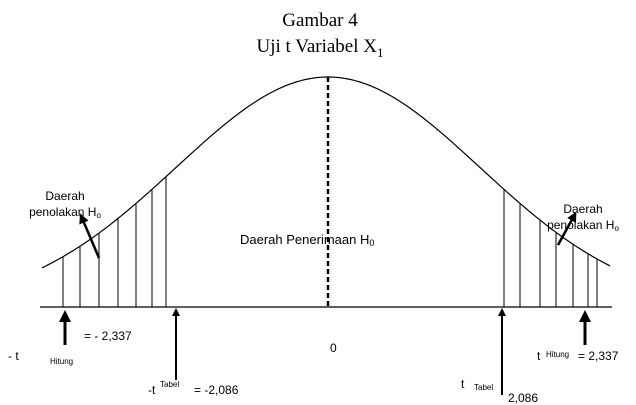 The width and height of the screenshot is (636, 405). Describe the element at coordinates (169, 384) in the screenshot. I see `left-tabel-sup: Tabel` at that location.